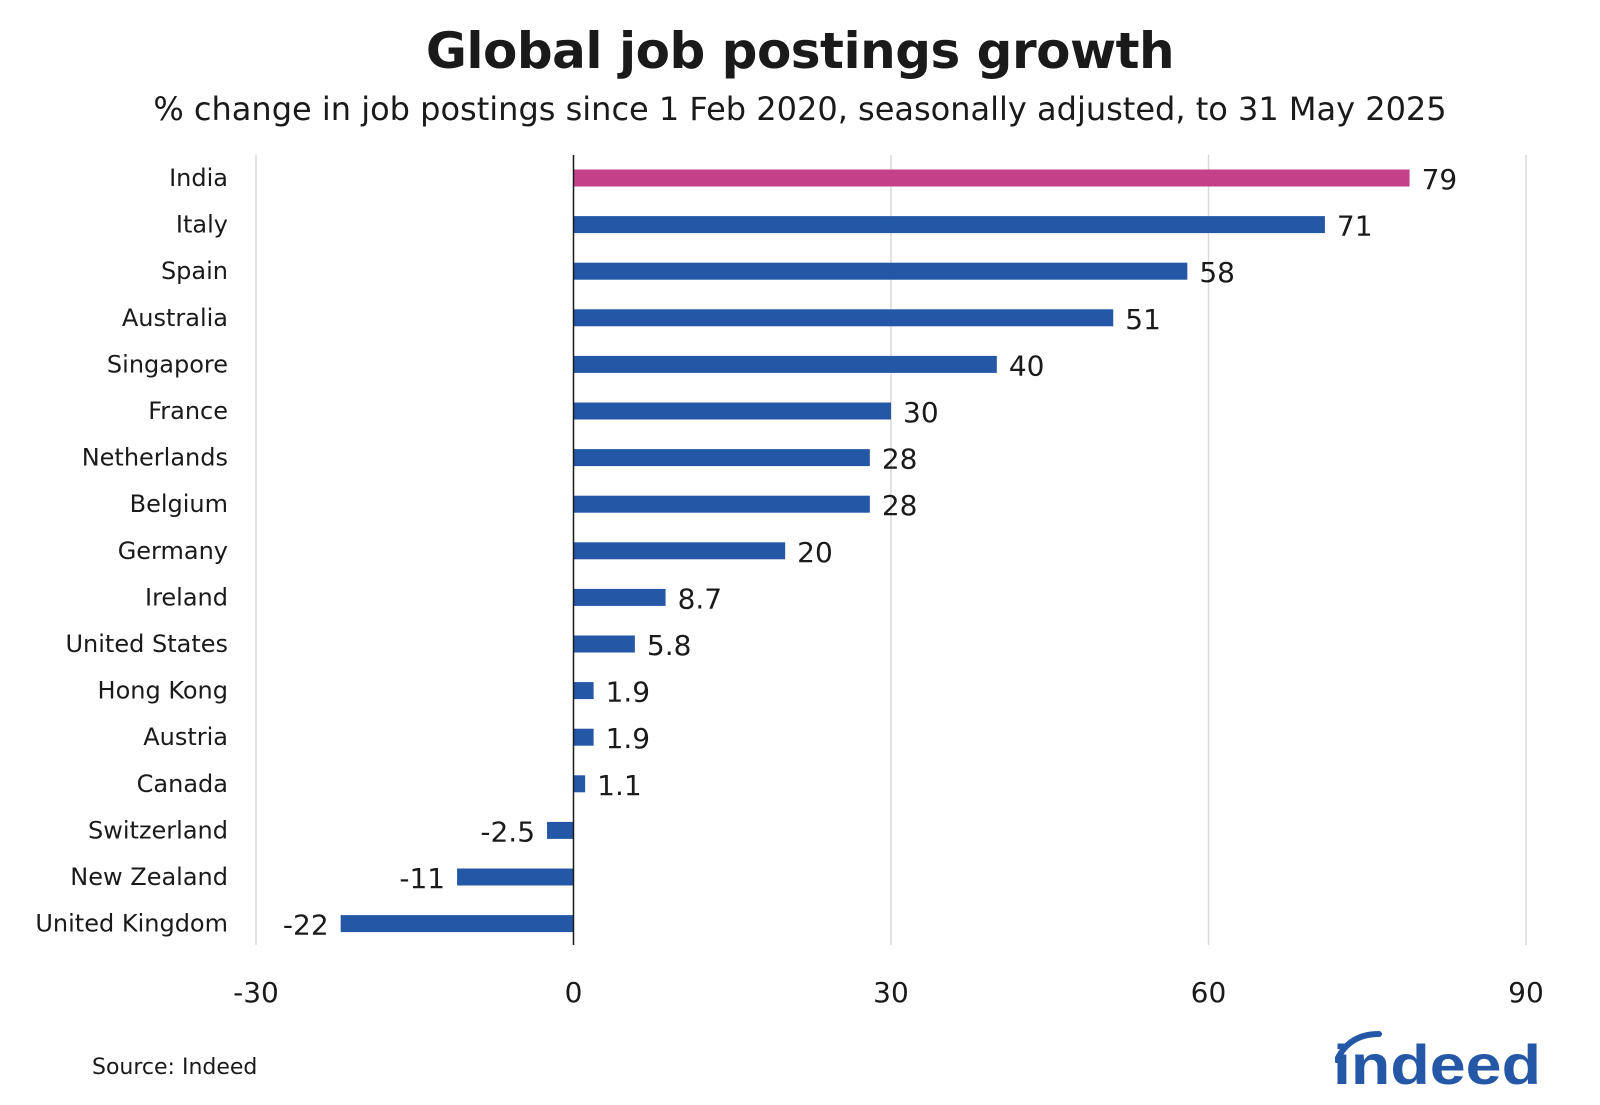 This screenshot has height=1105, width=1600. What do you see at coordinates (194, 271) in the screenshot?
I see `category-label: Spain` at bounding box center [194, 271].